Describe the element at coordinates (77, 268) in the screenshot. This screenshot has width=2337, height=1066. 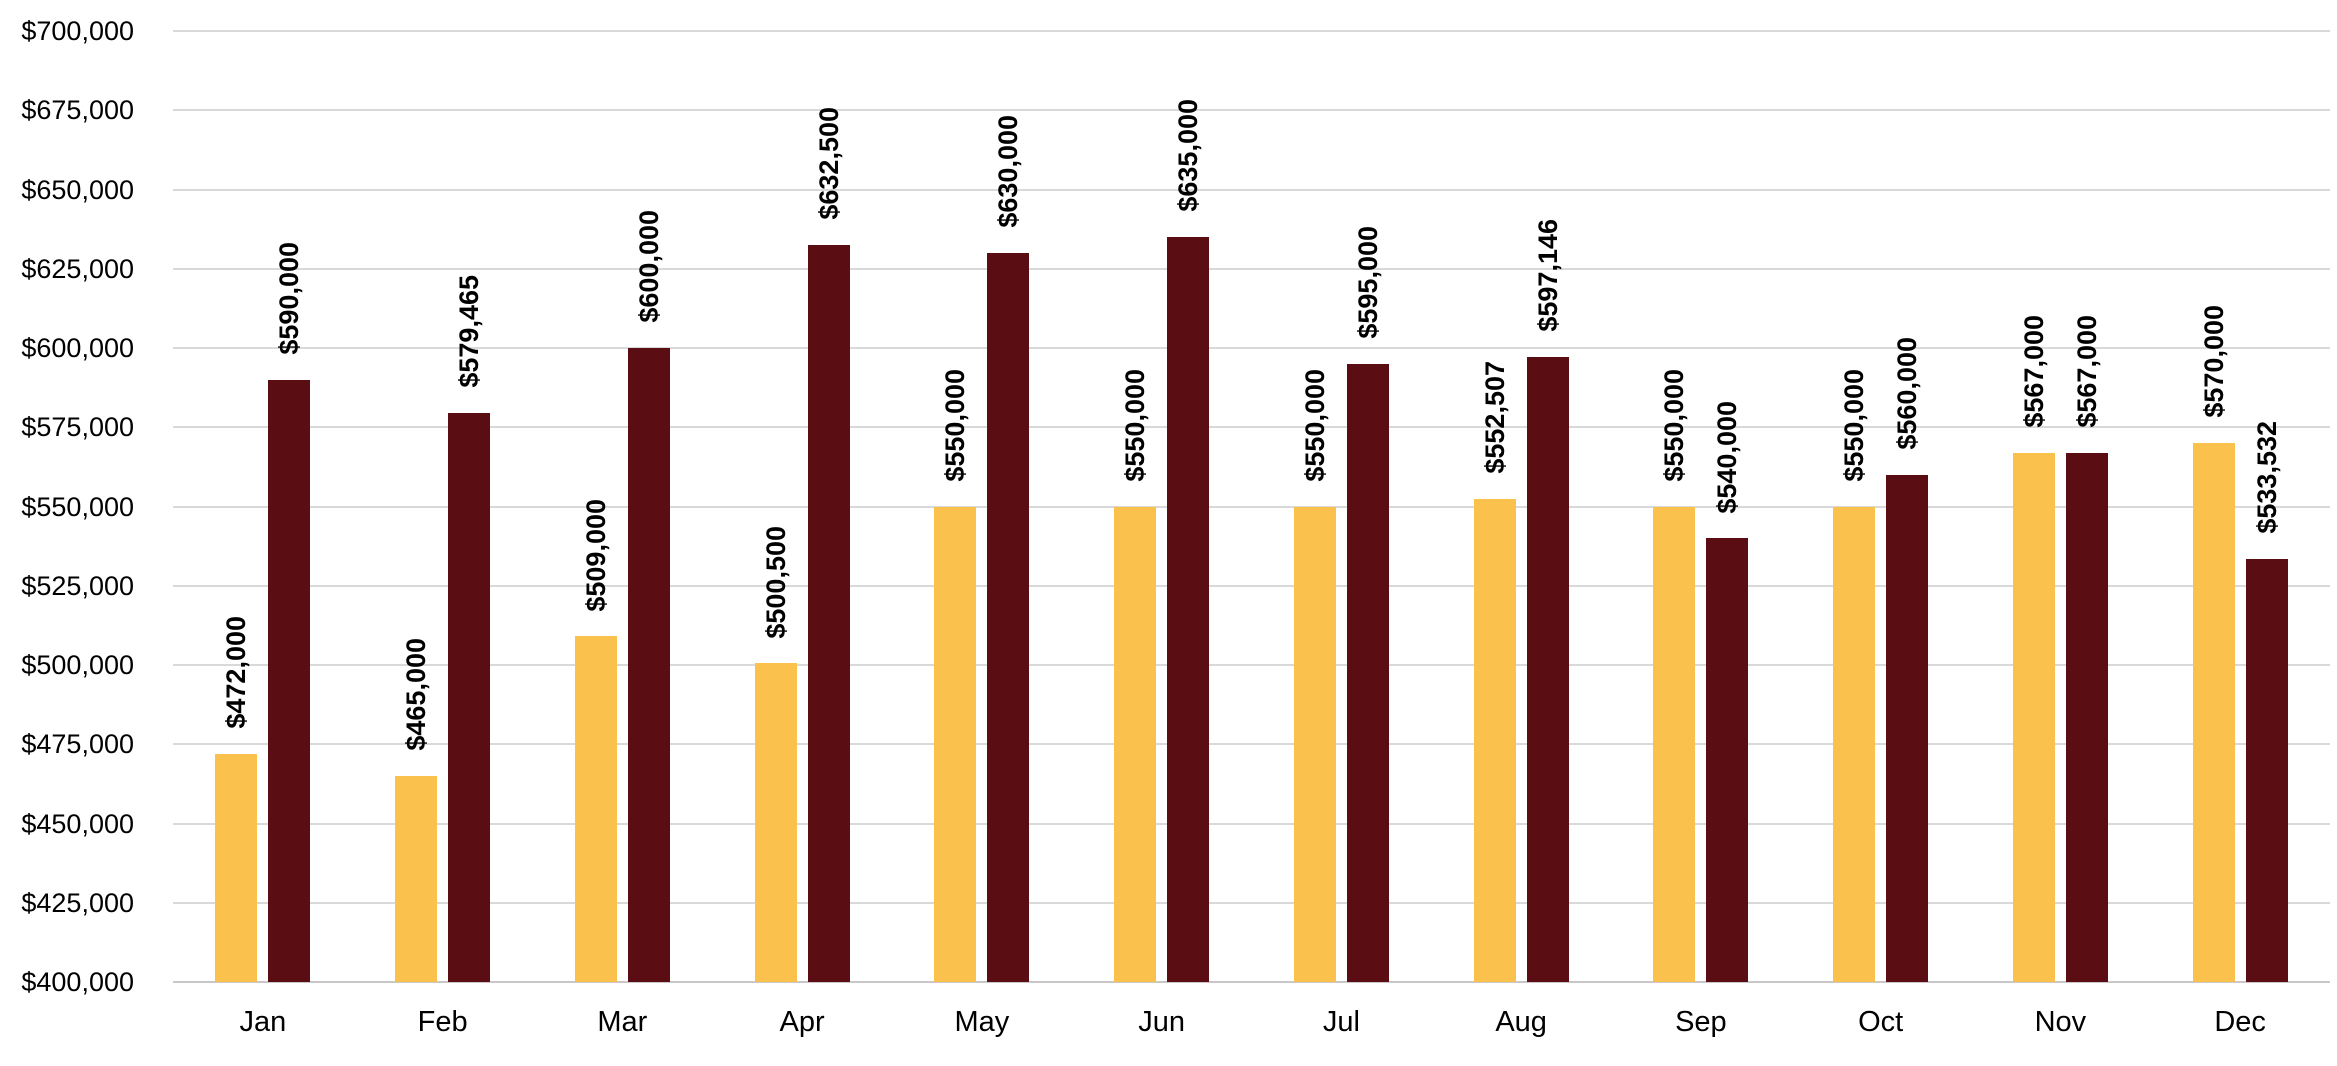
I see `y-axis-tick-label: $625,000` at that location.